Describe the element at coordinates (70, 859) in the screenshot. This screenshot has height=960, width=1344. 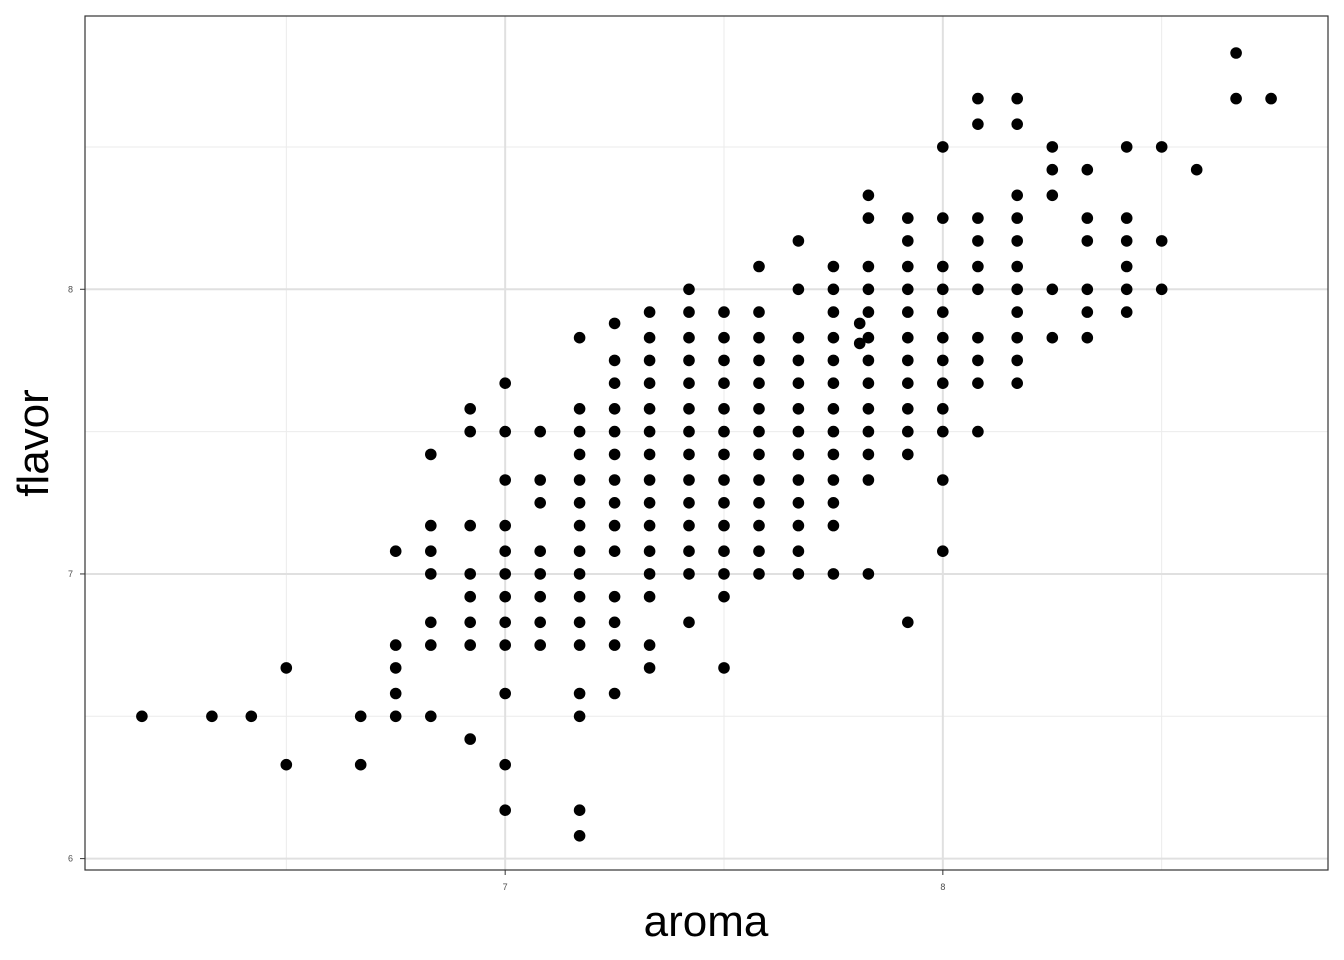
I see `y-tick-label: 6` at that location.